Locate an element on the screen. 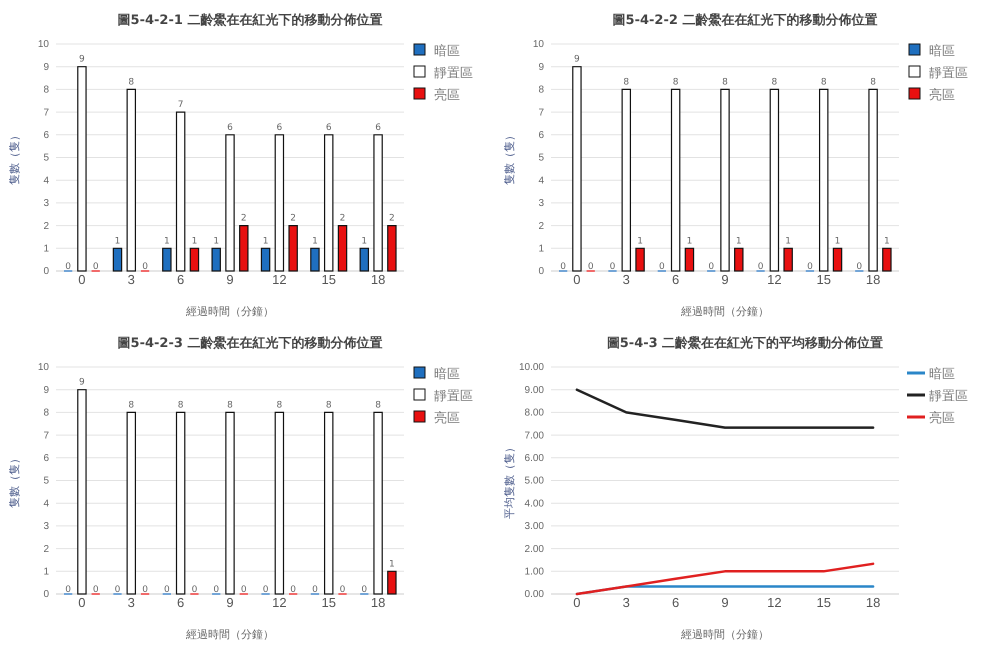  y-tick-label: 7.00 is located at coordinates (534, 436).